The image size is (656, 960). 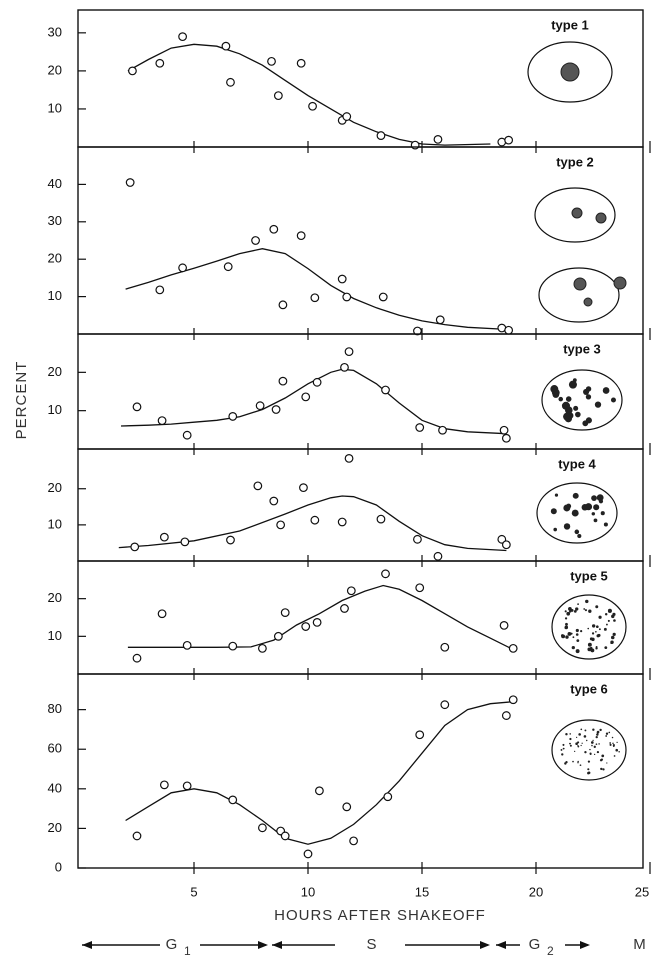 I want to click on panel: 10 20 type 5, so click(x=349, y=620).